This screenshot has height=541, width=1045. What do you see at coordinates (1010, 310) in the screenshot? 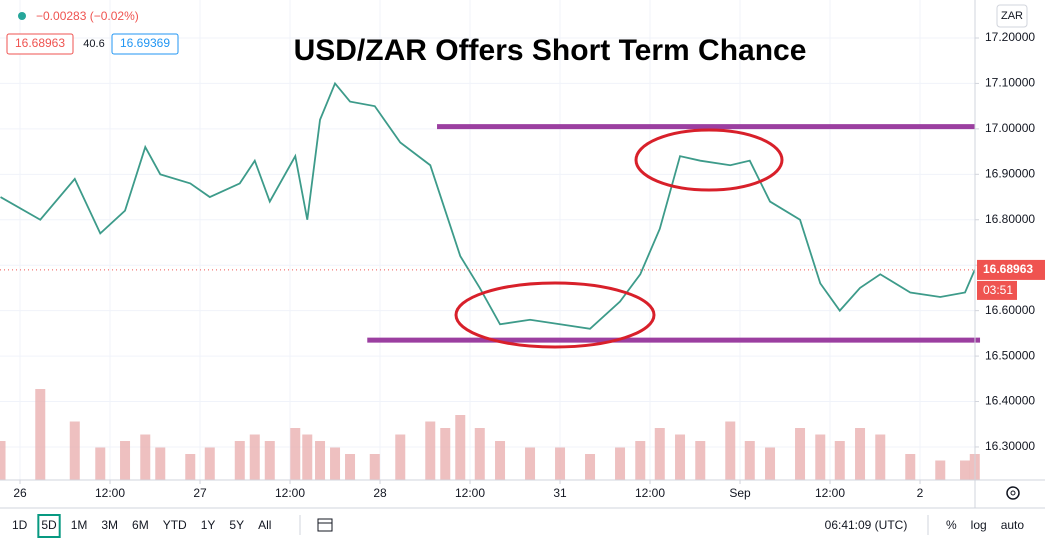
I see `y-tick-label: 16.60000` at bounding box center [1010, 310].